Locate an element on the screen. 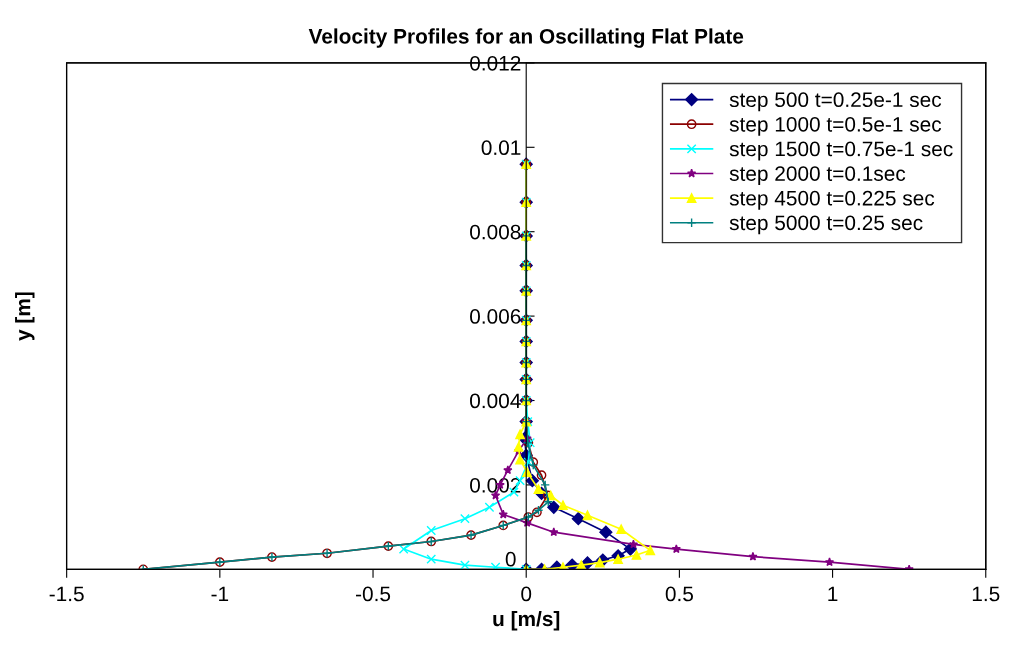 This screenshot has width=1010, height=662. y-tick-label: 0.004 is located at coordinates (495, 401).